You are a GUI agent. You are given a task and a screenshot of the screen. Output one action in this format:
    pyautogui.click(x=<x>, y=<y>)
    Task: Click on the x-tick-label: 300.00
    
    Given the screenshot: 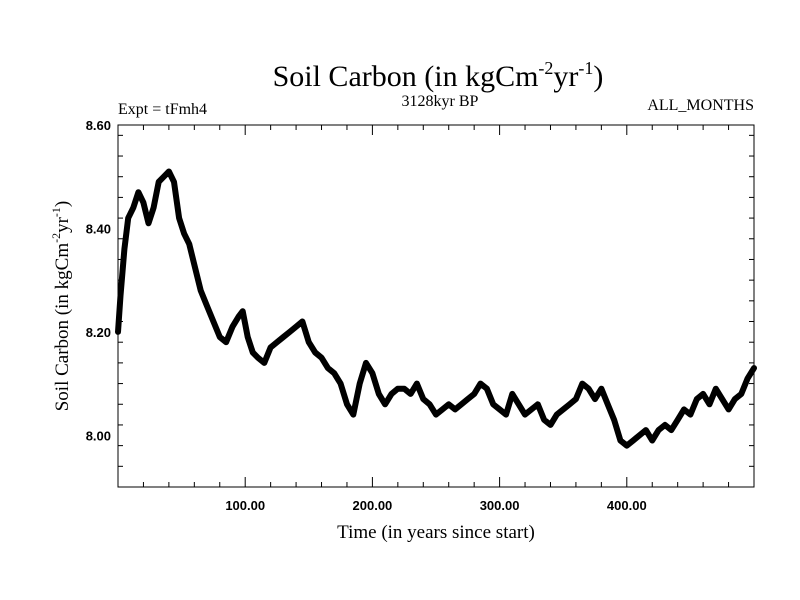 What is the action you would take?
    pyautogui.click(x=500, y=505)
    